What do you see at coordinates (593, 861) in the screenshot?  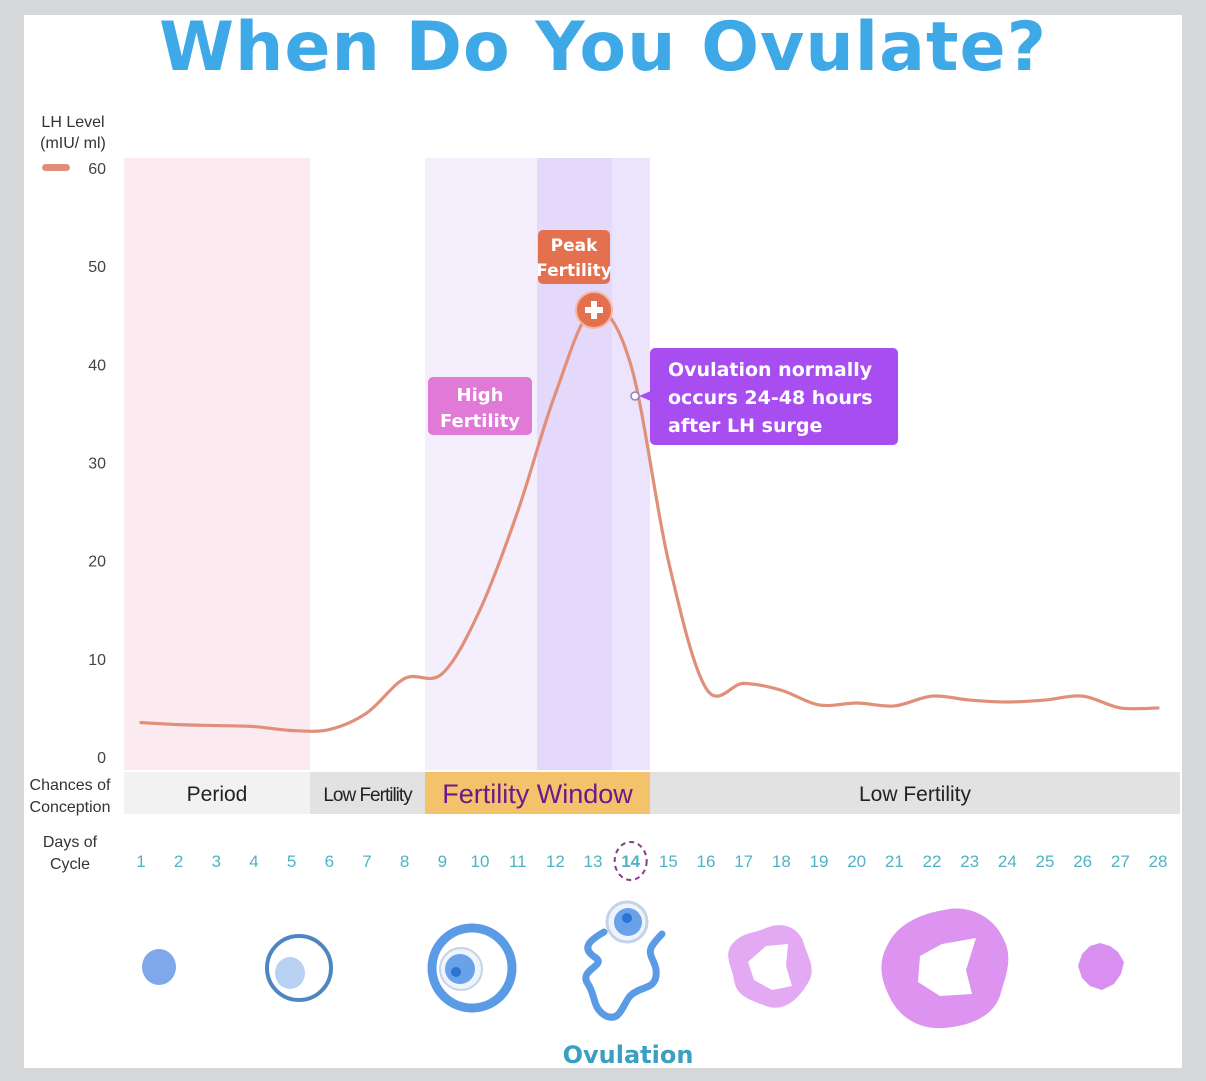 I see `day-label-13: 13` at bounding box center [593, 861].